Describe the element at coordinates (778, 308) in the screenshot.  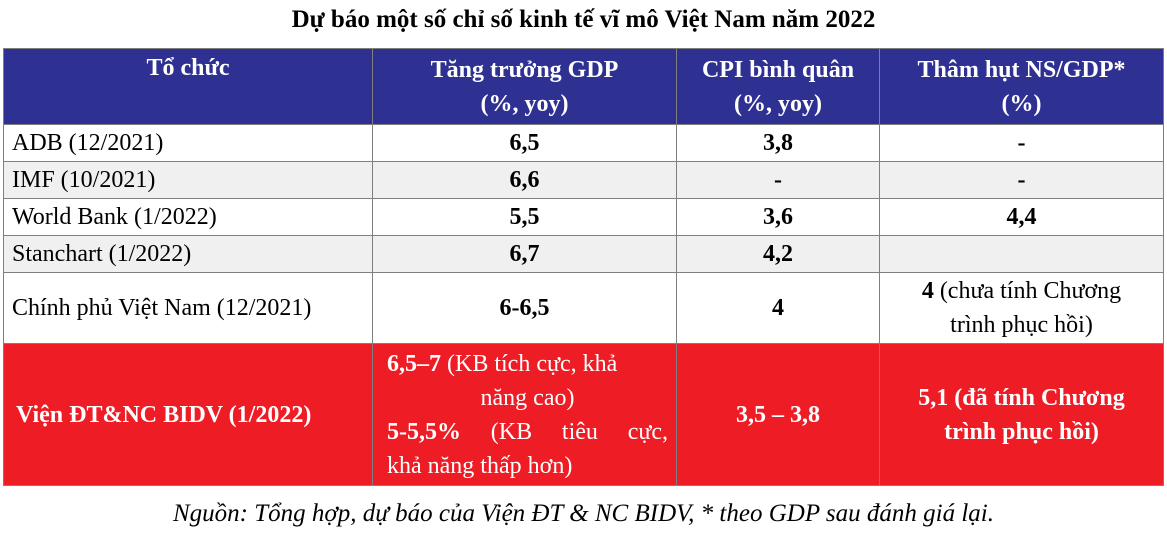
I see `cpi-cell: 4` at that location.